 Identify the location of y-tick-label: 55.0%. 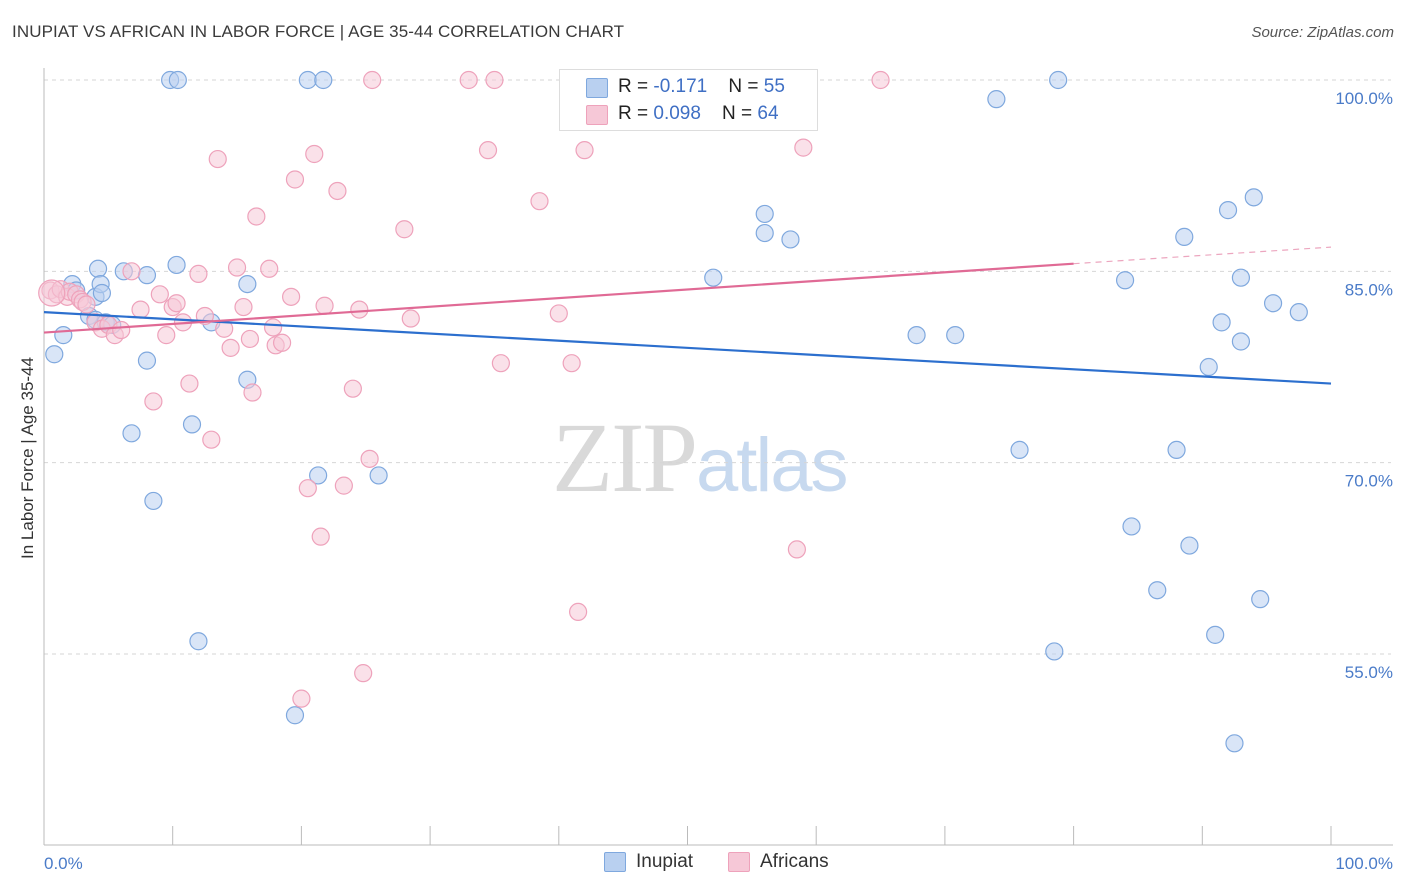
(1369, 672).